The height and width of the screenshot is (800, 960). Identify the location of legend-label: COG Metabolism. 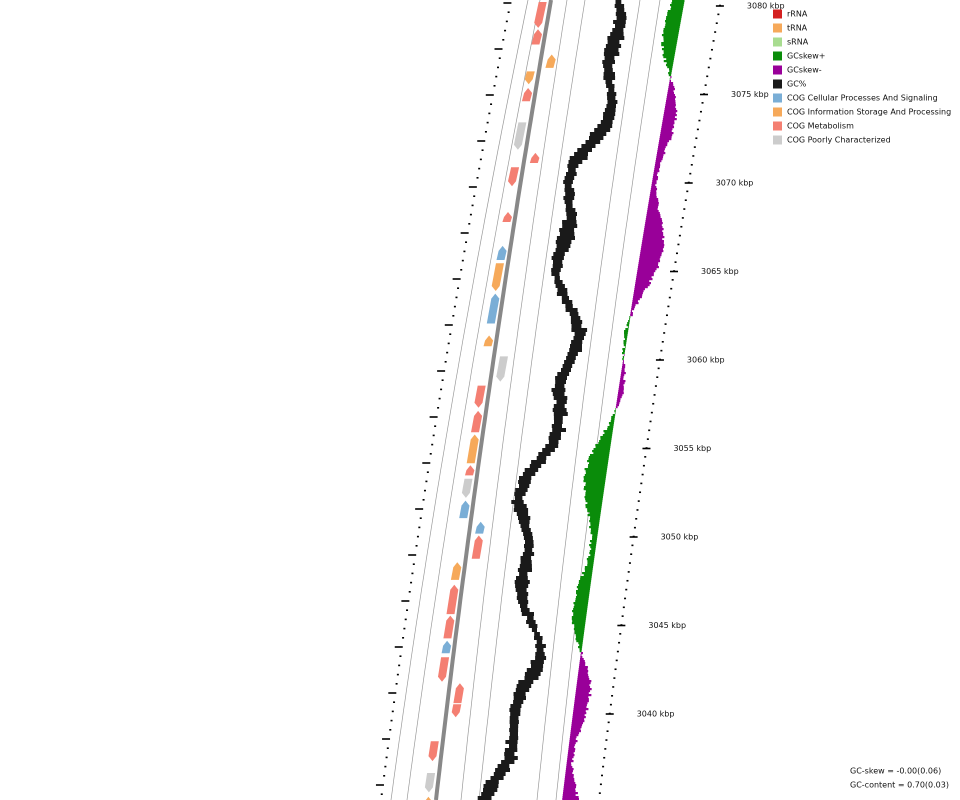
(820, 126).